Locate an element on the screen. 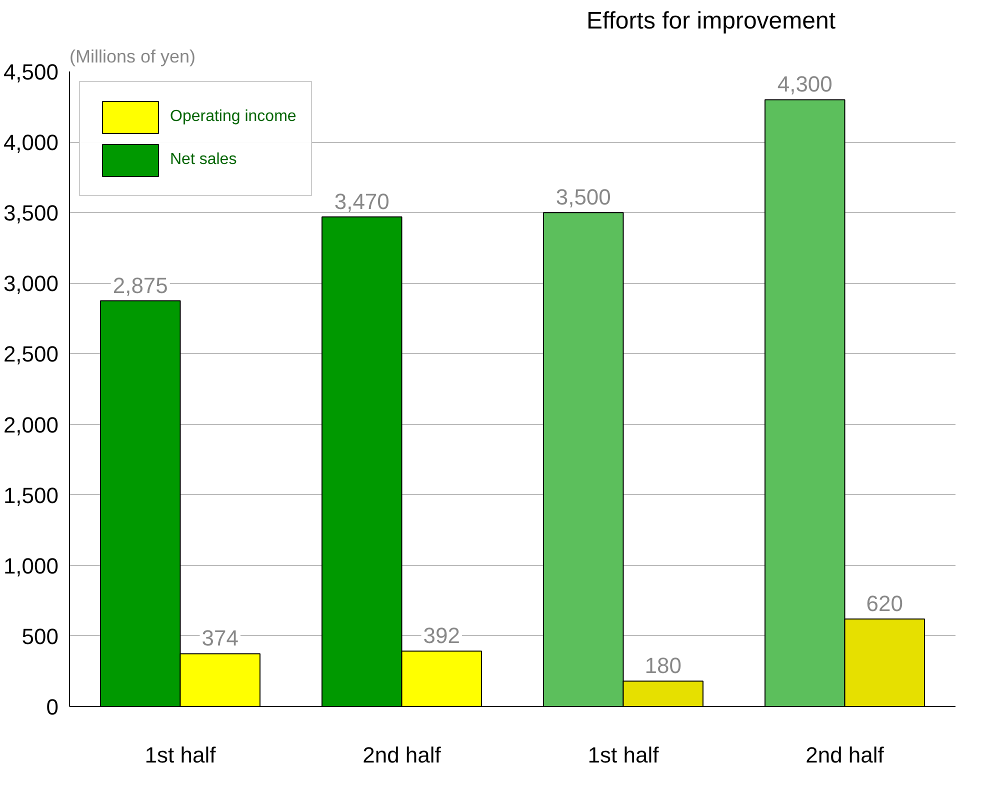 Image resolution: width=990 pixels, height=787 pixels. data-label: 374 is located at coordinates (220, 638).